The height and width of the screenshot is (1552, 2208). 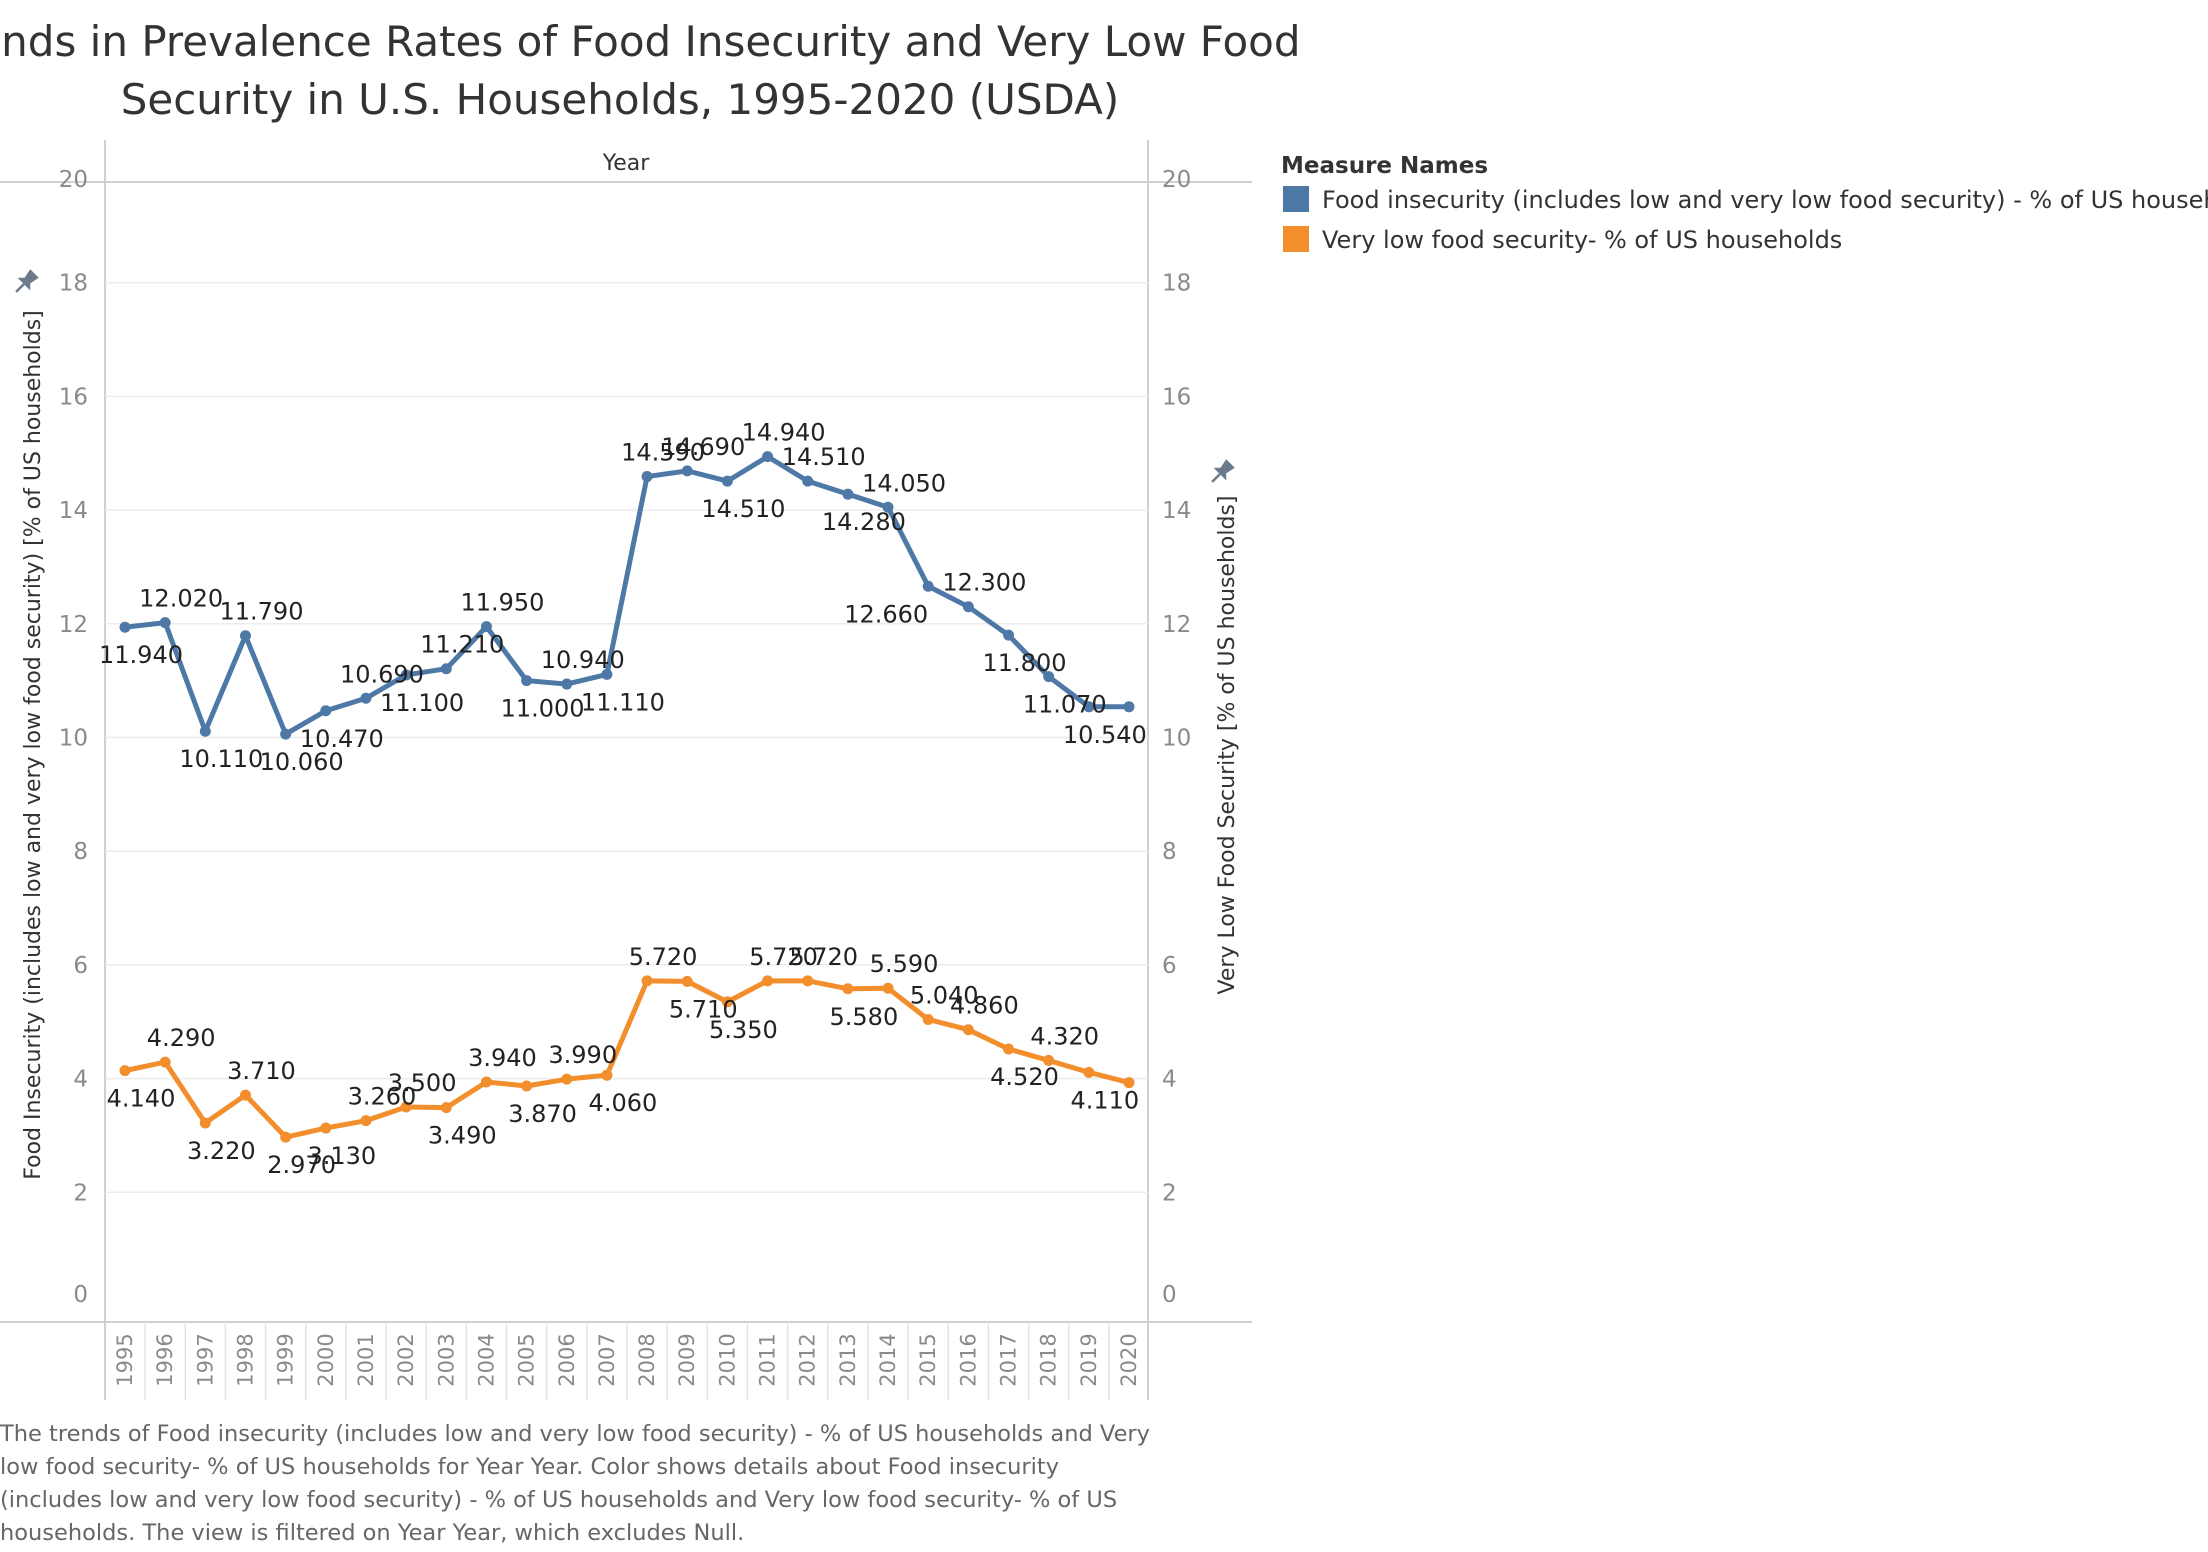 What do you see at coordinates (326, 1128) in the screenshot?
I see `data-point-1-2000` at bounding box center [326, 1128].